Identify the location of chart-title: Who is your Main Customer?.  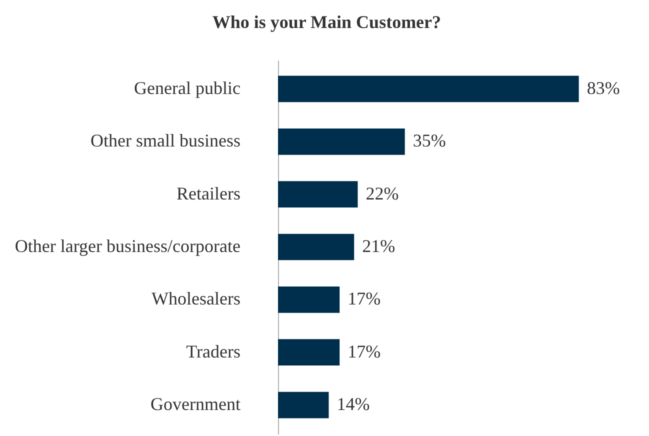
(327, 22).